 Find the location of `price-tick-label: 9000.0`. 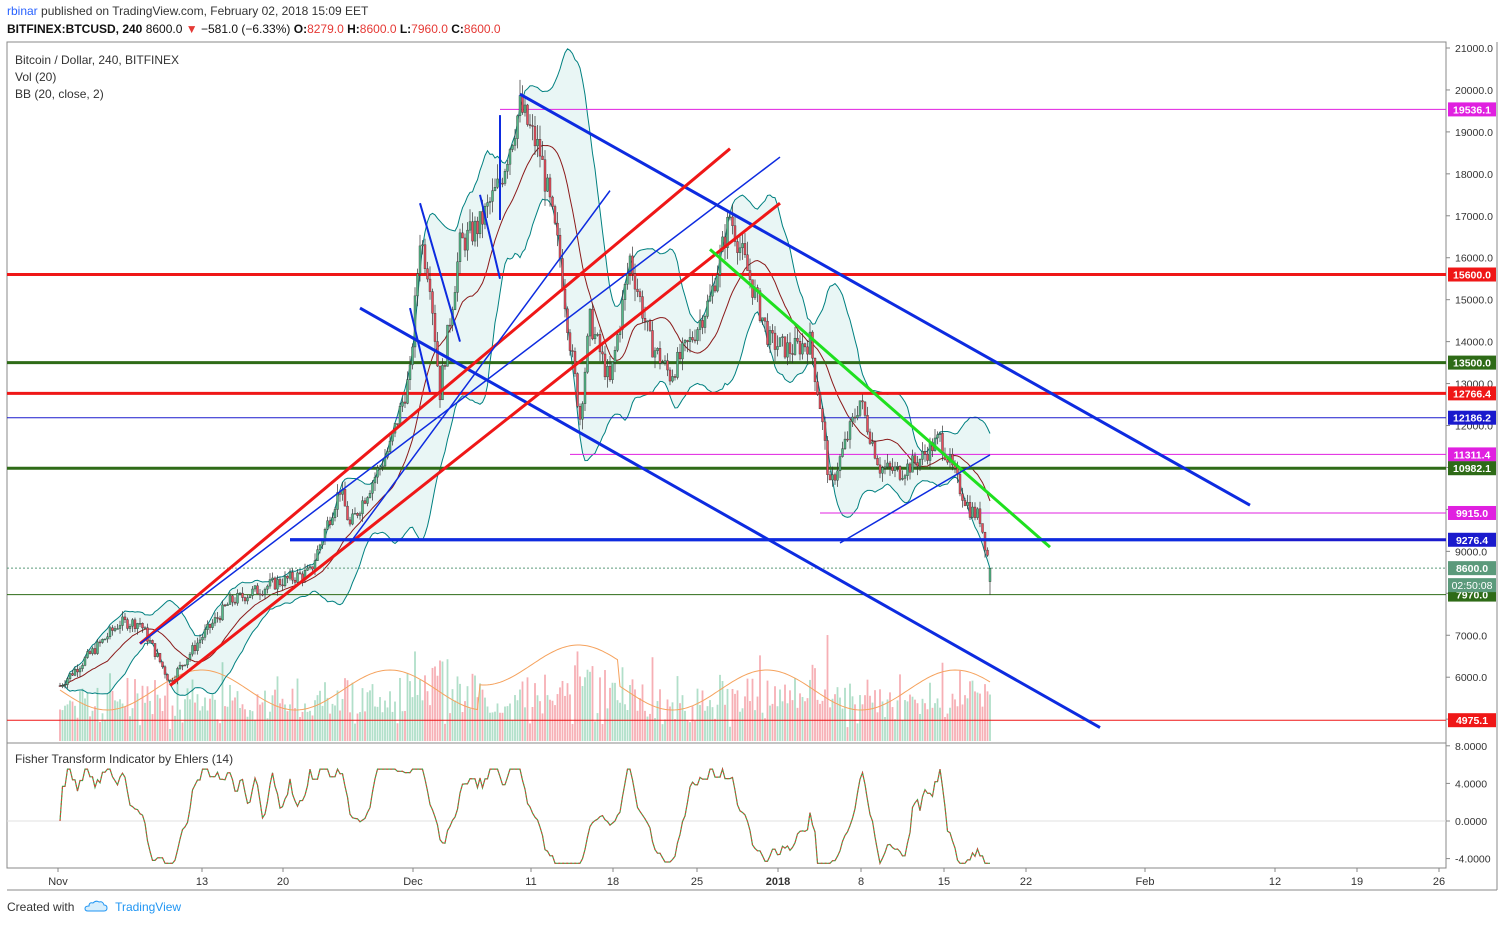

price-tick-label: 9000.0 is located at coordinates (1471, 552).